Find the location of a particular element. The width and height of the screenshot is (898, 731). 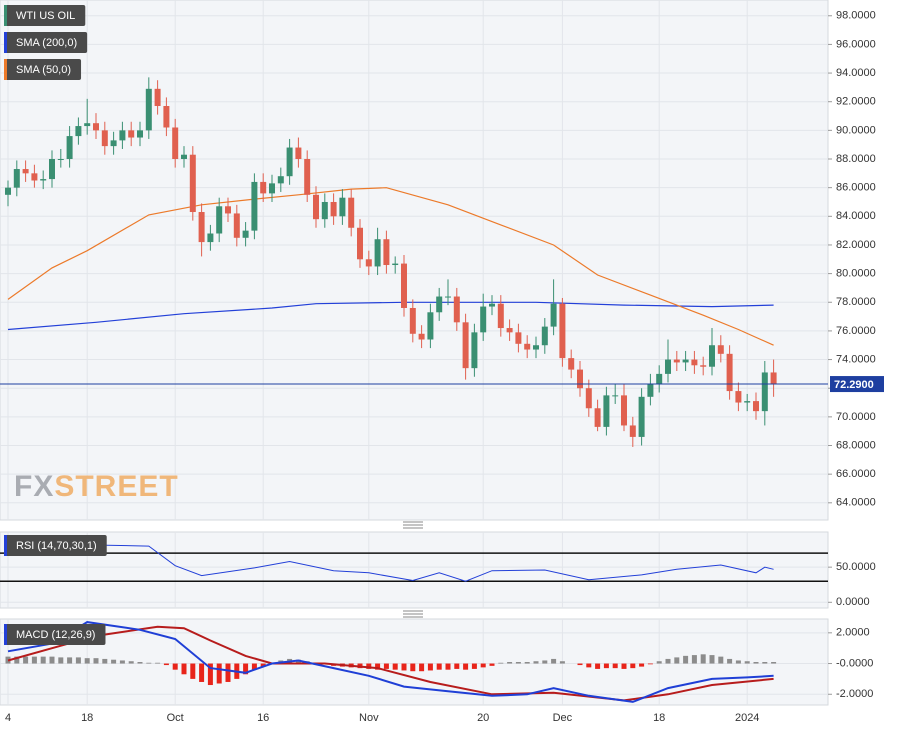

x-tick-label: Oct is located at coordinates (175, 718).